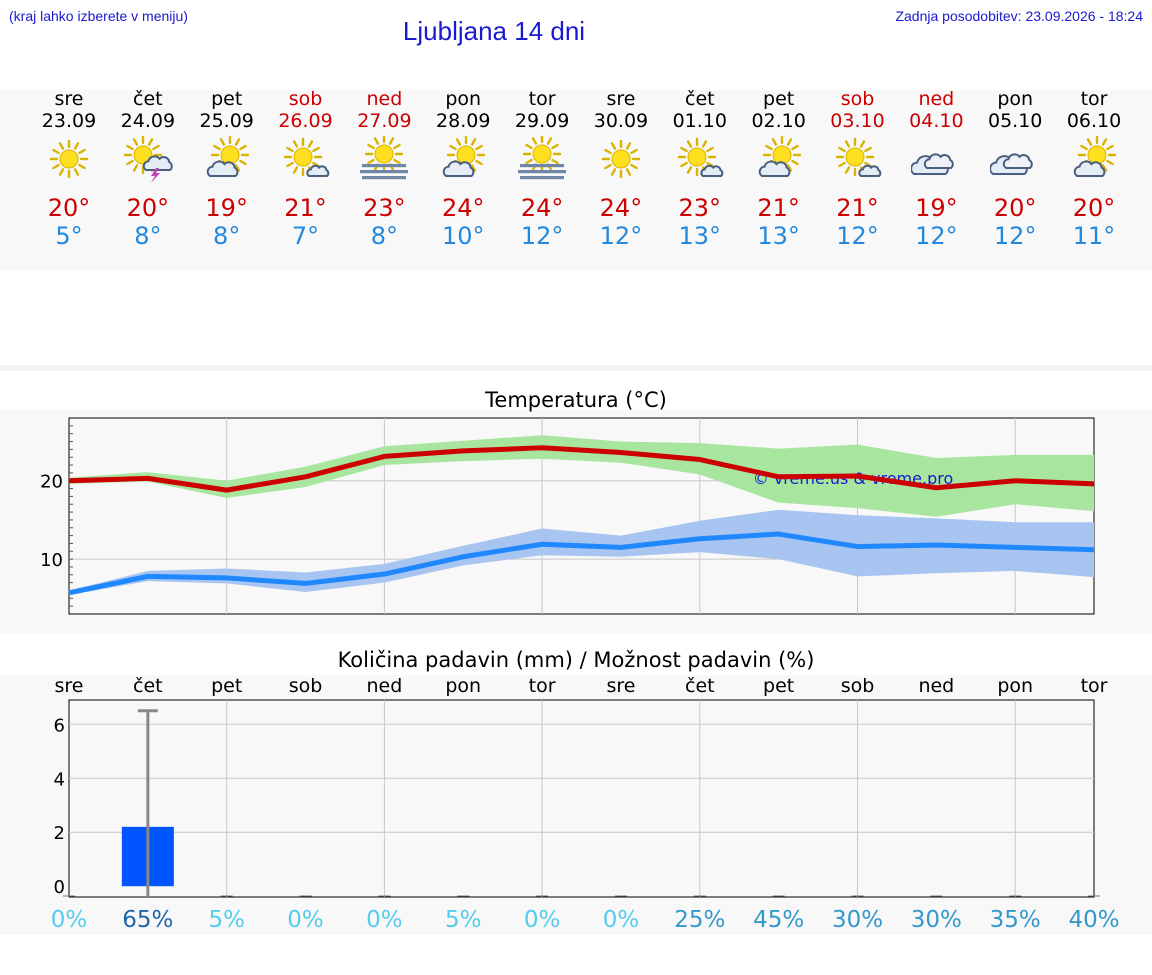  I want to click on min-temperature: 5°, so click(69, 236).